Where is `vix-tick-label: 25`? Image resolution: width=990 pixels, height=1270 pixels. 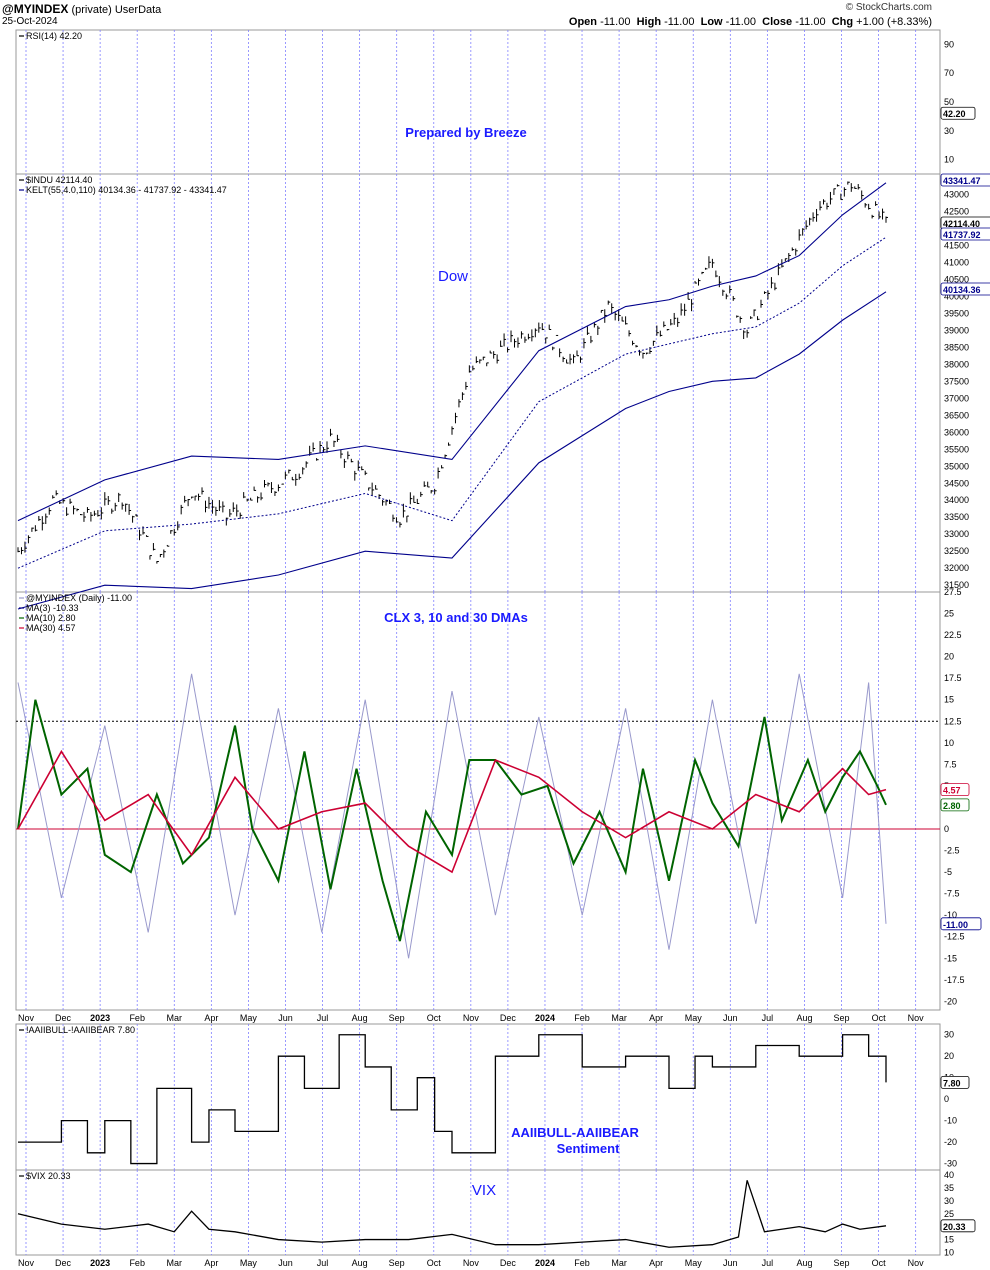
vix-tick-label: 25 is located at coordinates (949, 1214).